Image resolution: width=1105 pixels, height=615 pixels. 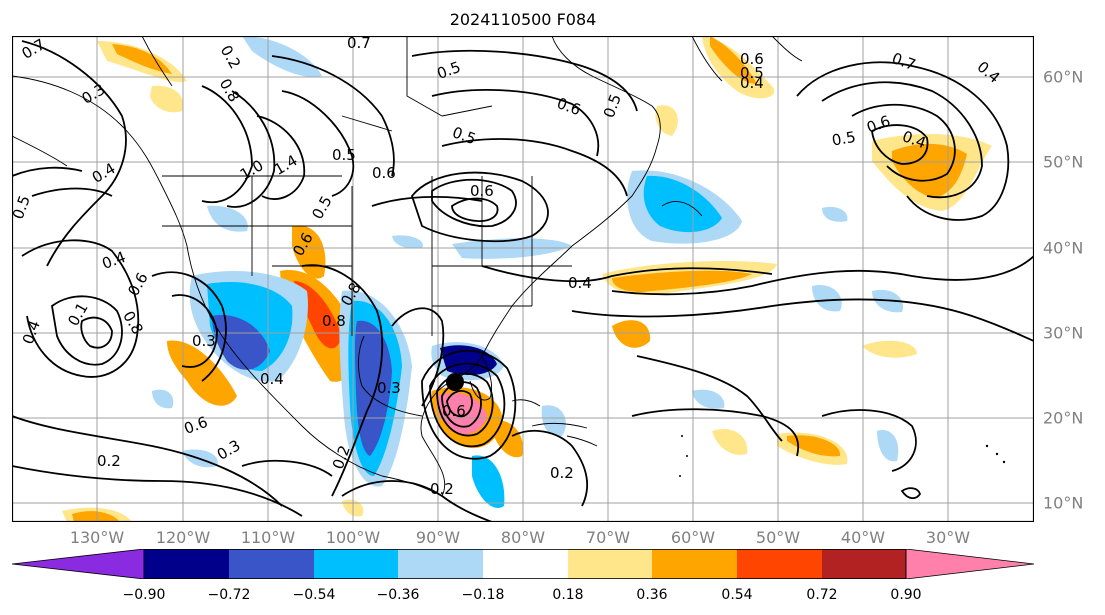 I want to click on colorbar-tick: −0.36, so click(x=398, y=595).